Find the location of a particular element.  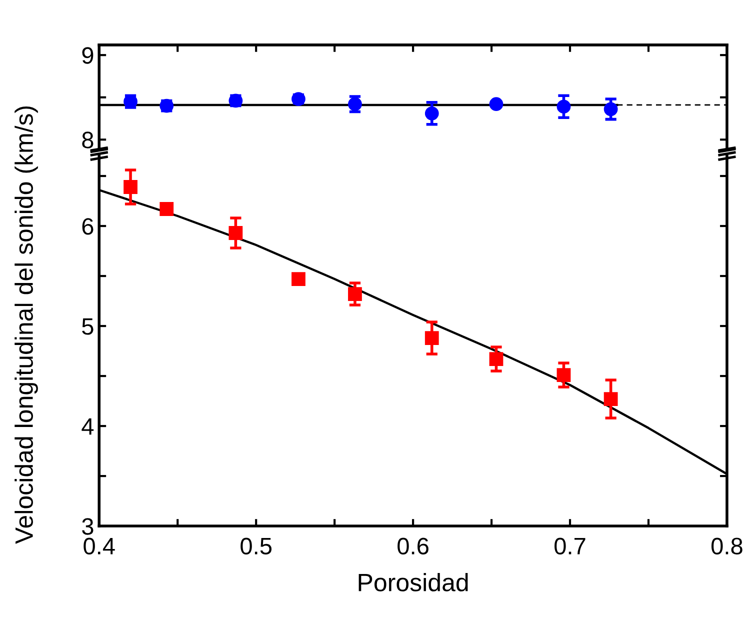

x-tick-label: 0.5 is located at coordinates (256, 546).